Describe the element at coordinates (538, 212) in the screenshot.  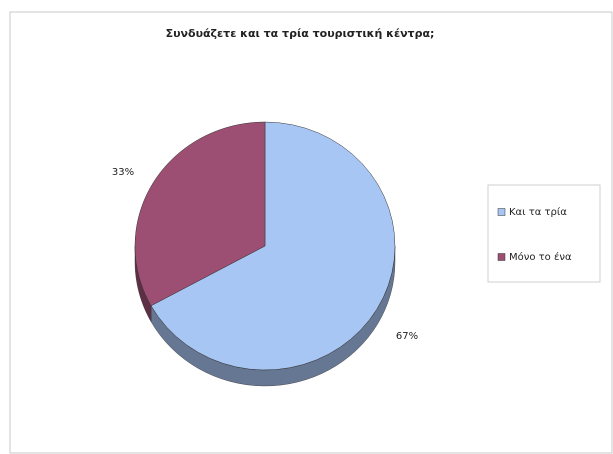
I see `legend-label: Και τα τρία` at that location.